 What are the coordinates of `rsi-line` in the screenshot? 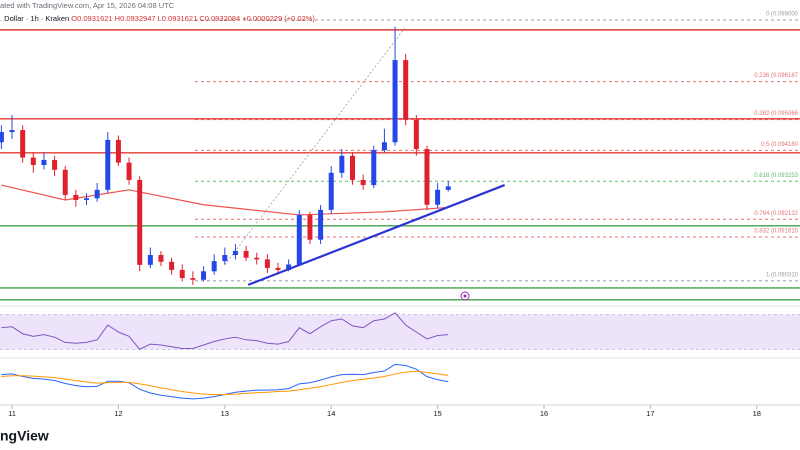 It's located at (225, 331).